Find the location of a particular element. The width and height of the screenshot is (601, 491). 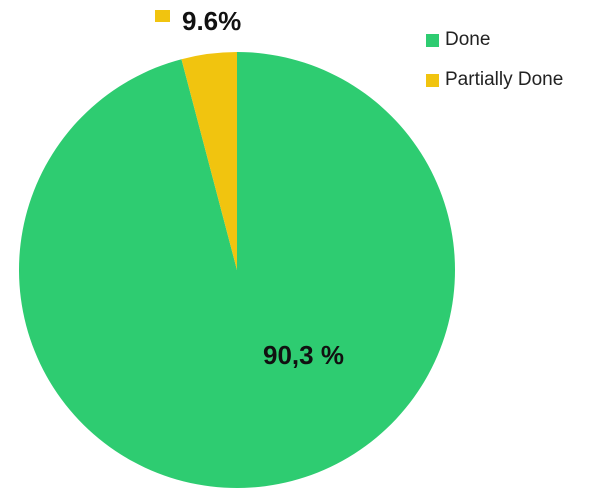

data-label-partially-done: 9.6% is located at coordinates (212, 21).